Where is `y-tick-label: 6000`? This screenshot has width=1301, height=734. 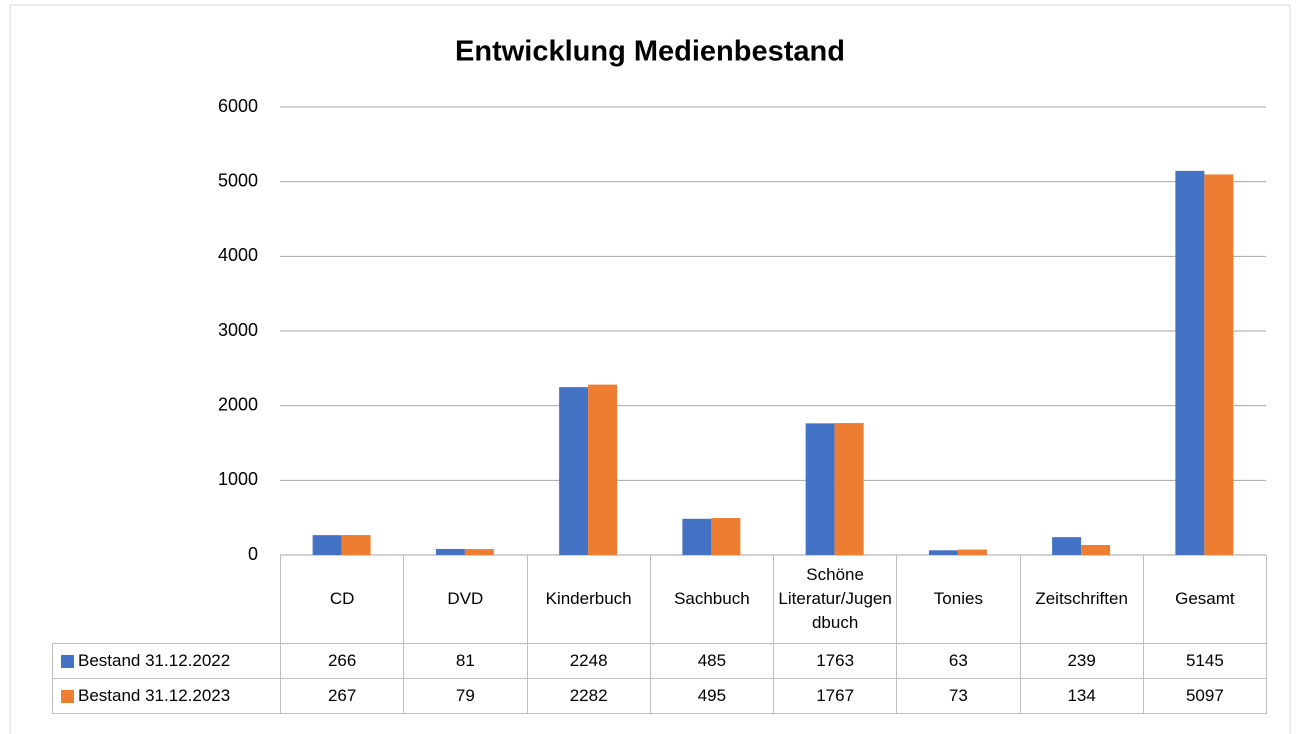 y-tick-label: 6000 is located at coordinates (238, 106).